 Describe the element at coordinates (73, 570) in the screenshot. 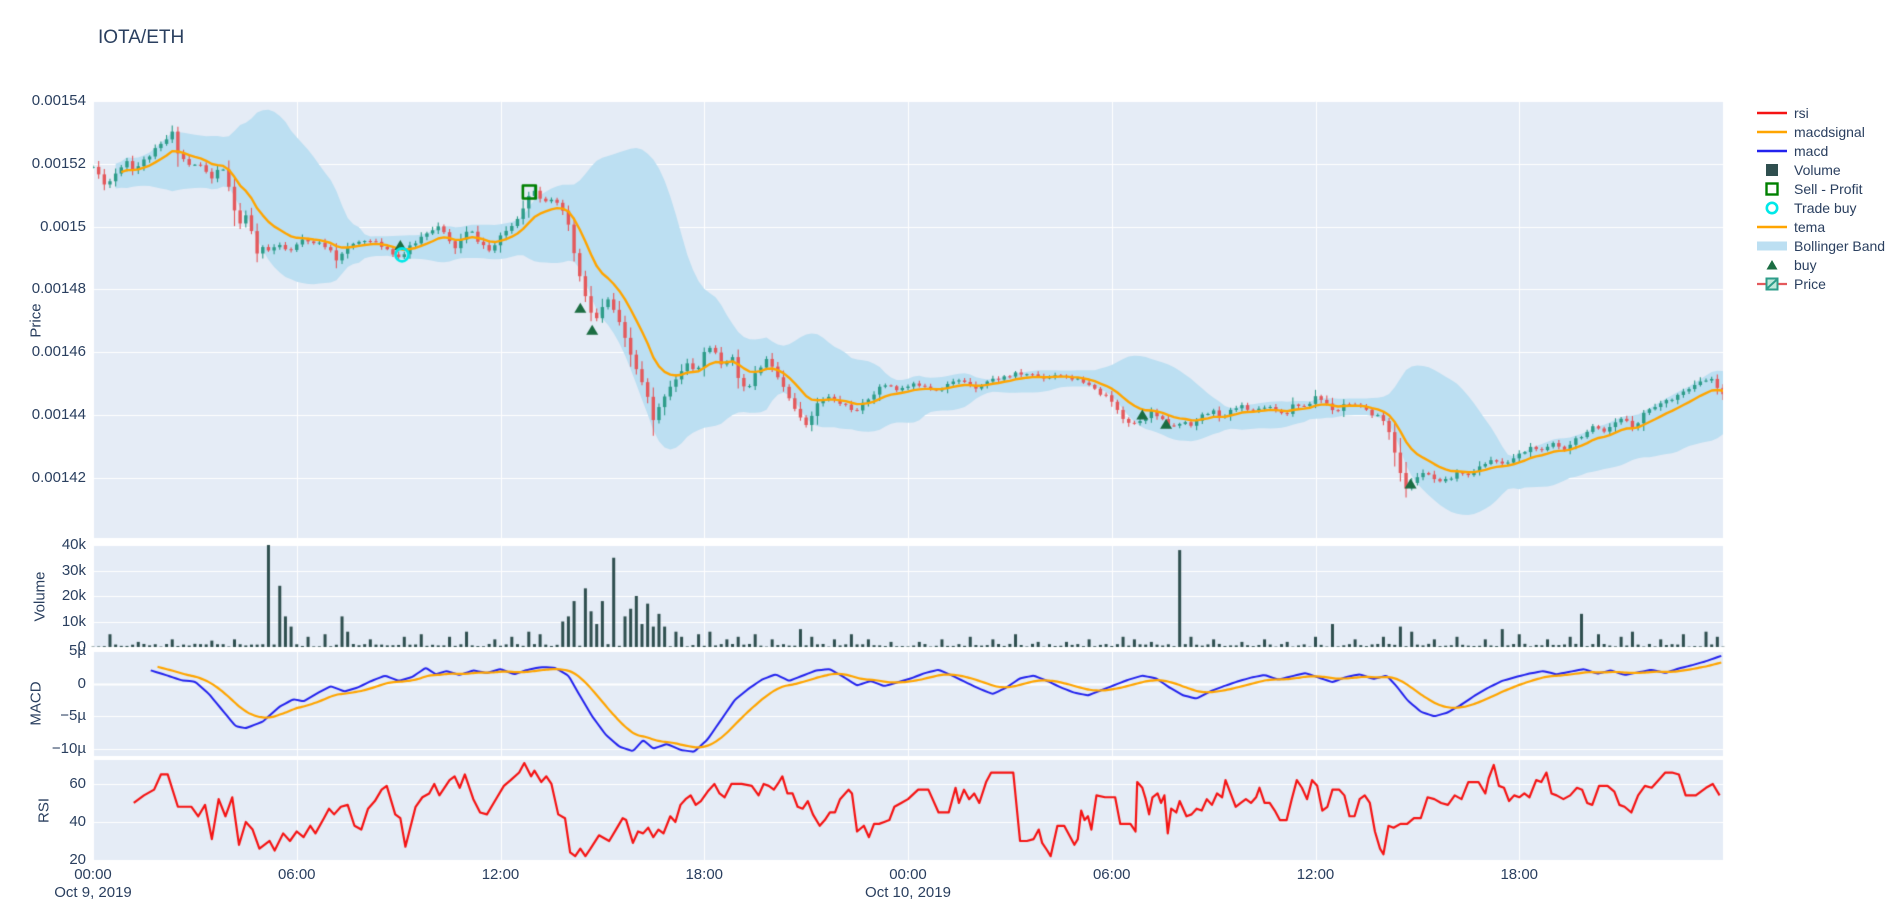

I see `volume-tick-label: 30k` at that location.